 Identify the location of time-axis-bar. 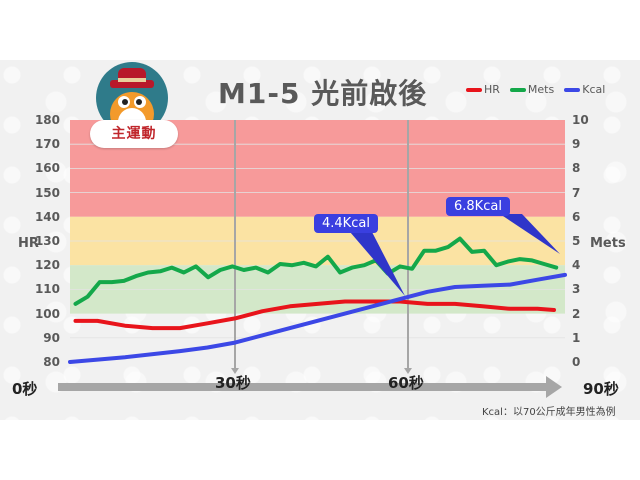
(303, 387).